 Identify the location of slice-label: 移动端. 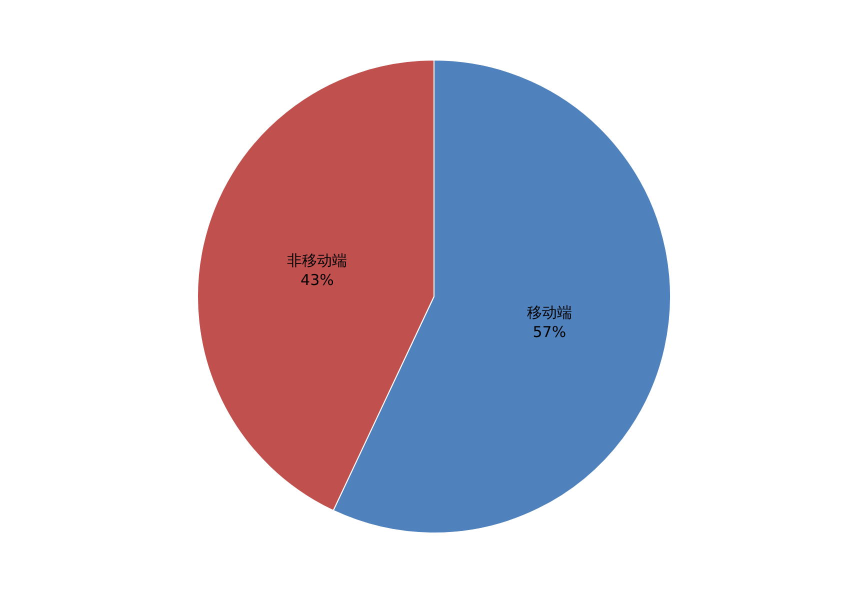
(549, 313).